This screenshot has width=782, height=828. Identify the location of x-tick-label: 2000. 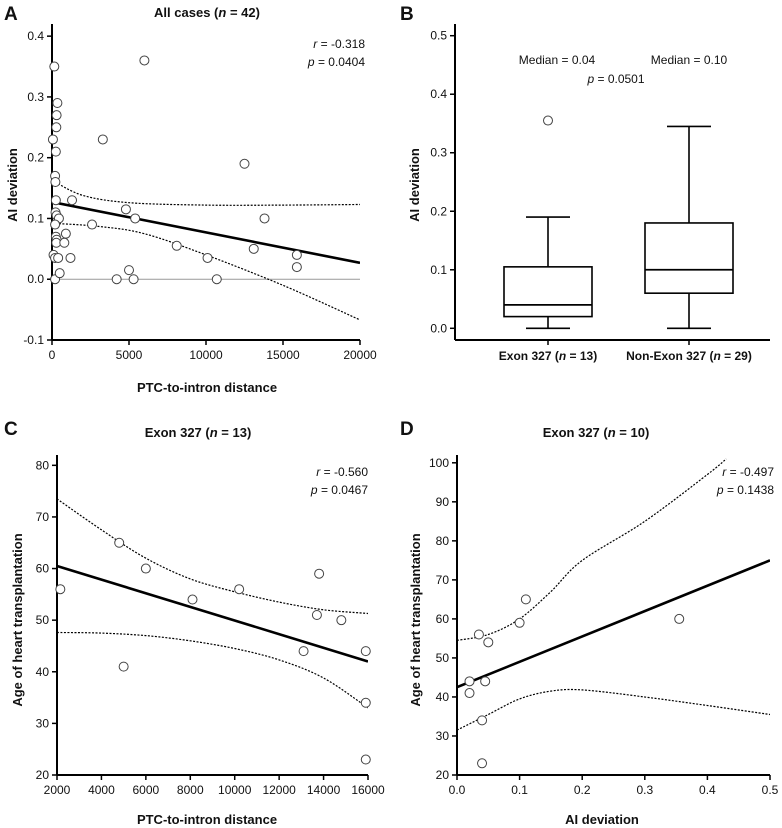
(57, 790).